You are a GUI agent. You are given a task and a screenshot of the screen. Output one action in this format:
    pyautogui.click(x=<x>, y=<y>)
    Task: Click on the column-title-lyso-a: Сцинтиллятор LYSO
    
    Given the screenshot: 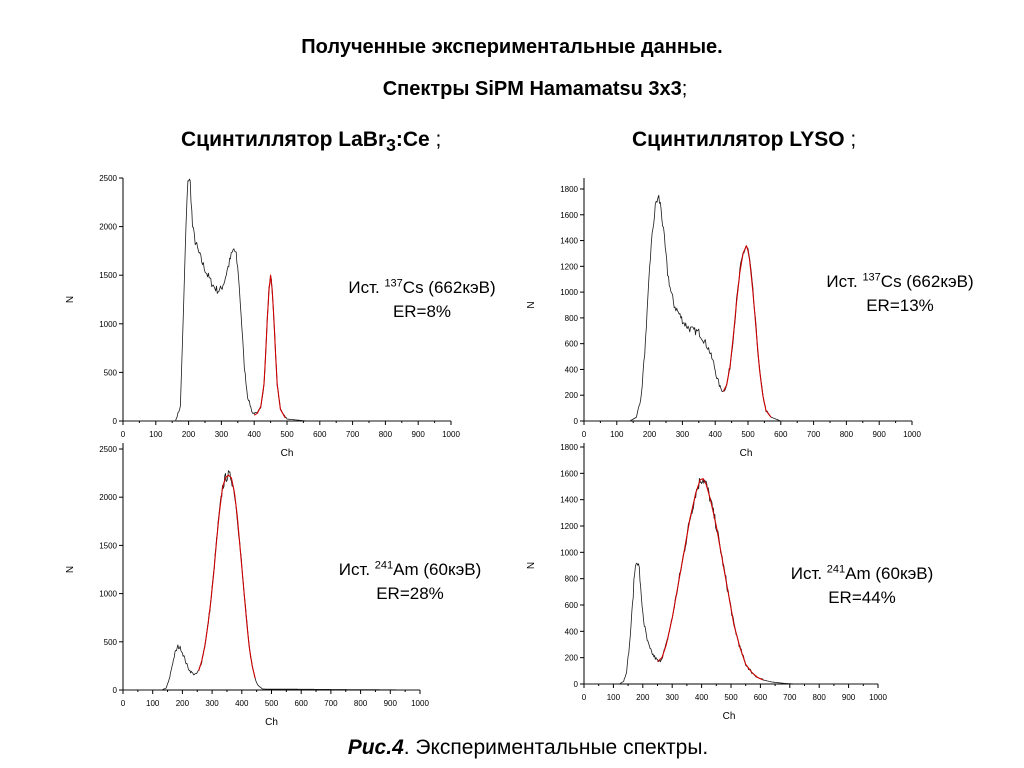 What is the action you would take?
    pyautogui.click(x=738, y=139)
    